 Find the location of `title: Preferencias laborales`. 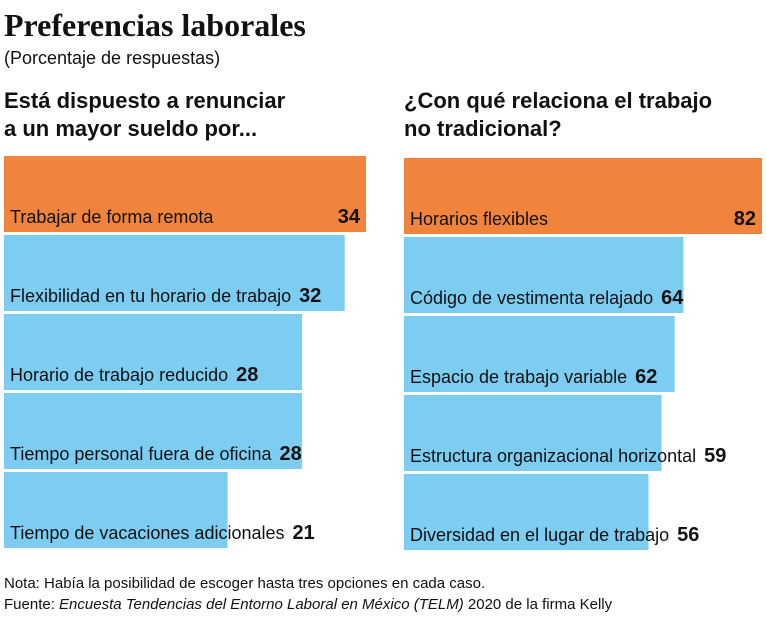

title: Preferencias laborales is located at coordinates (155, 25).